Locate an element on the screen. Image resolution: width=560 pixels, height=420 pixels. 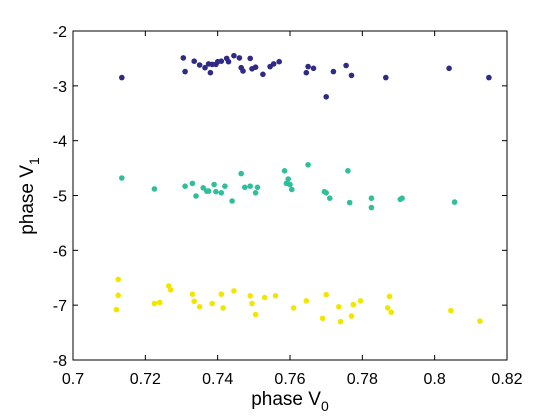
x-tick-label: 0.82 is located at coordinates (506, 379).